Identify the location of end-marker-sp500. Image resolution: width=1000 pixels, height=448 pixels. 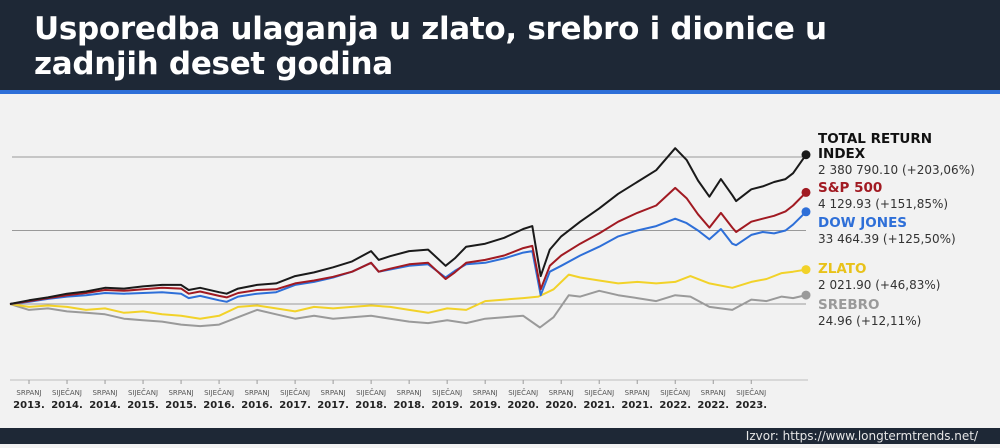
(806, 192).